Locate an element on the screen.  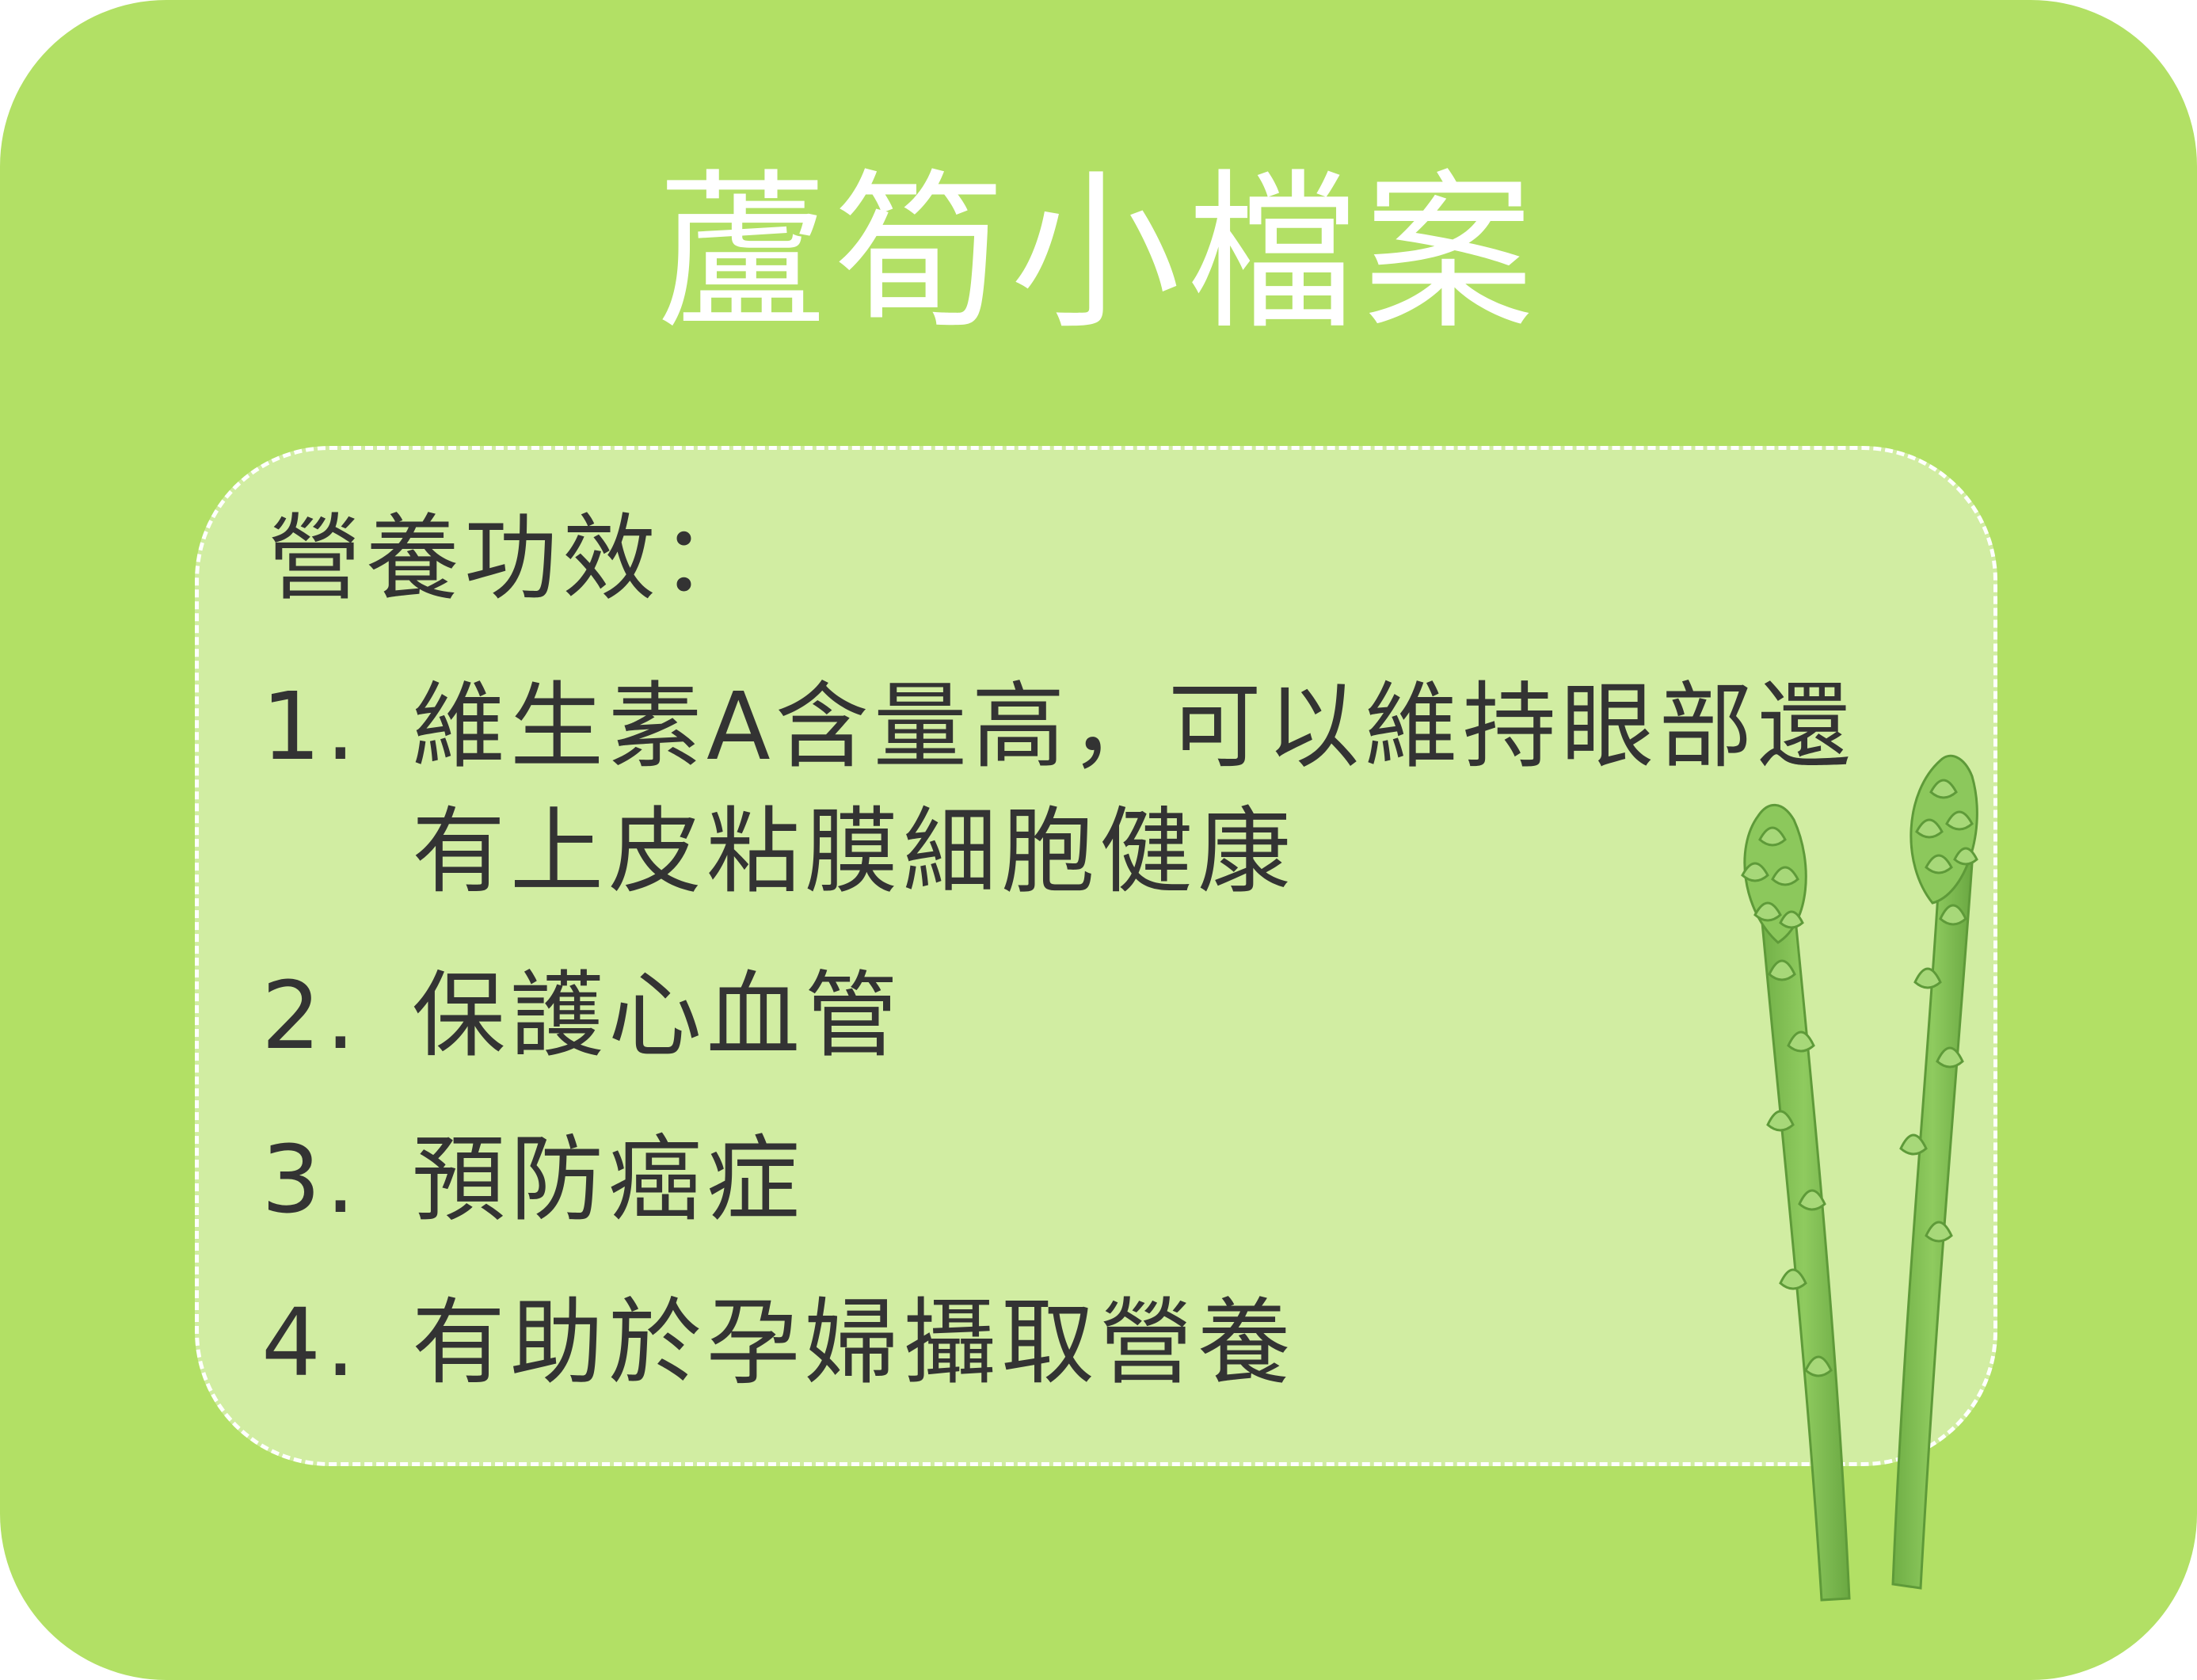
section-heading: 營養功效： is located at coordinates (514, 558).